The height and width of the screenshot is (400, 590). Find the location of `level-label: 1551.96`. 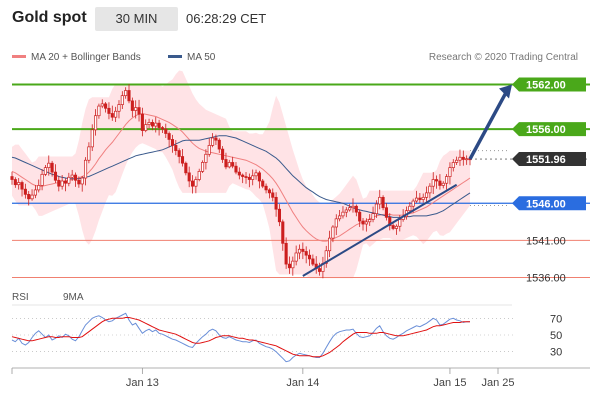

level-label: 1551.96 is located at coordinates (546, 160).